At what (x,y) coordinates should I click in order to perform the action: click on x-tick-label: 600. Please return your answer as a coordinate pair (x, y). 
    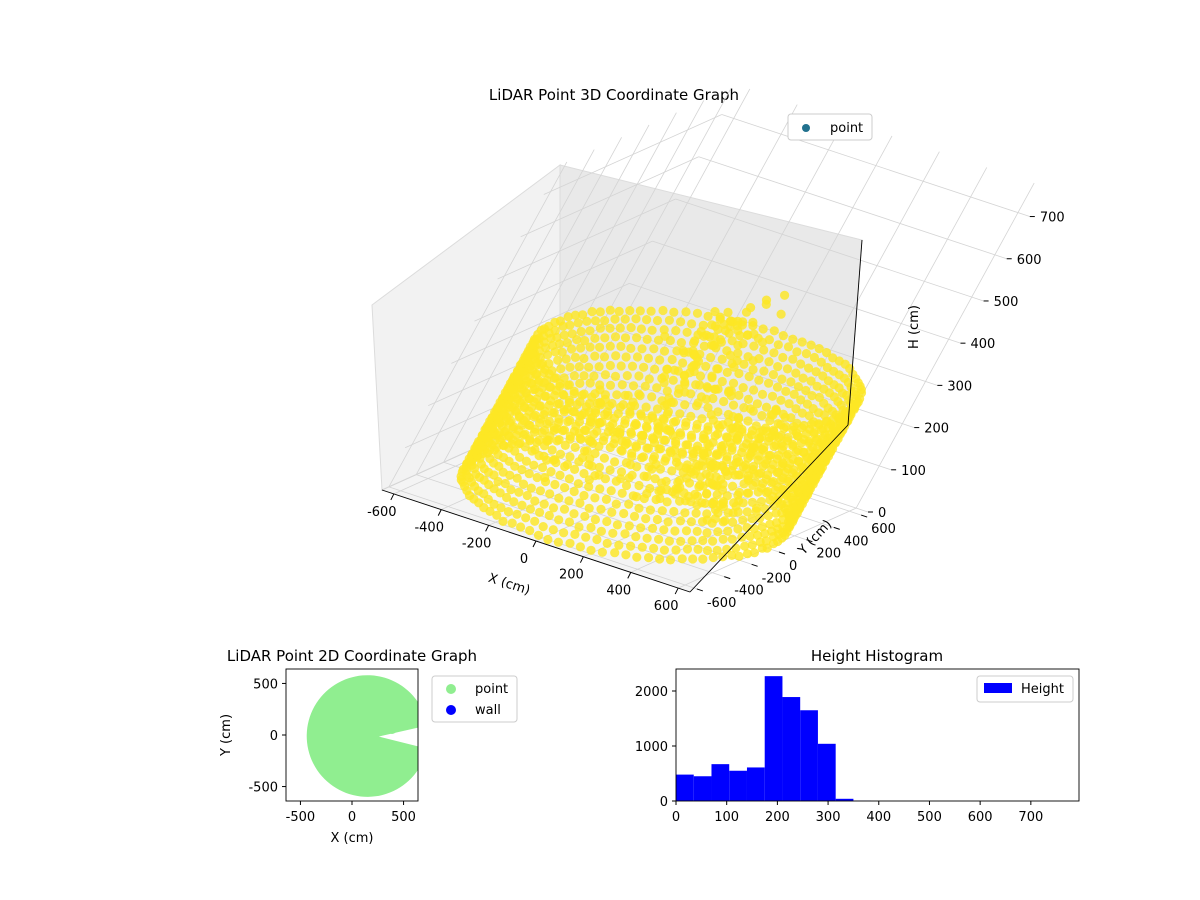
    Looking at the image, I should click on (666, 606).